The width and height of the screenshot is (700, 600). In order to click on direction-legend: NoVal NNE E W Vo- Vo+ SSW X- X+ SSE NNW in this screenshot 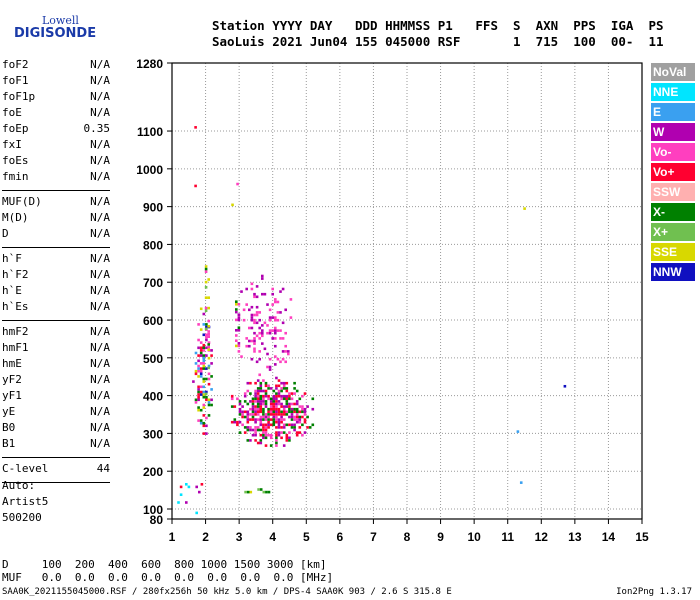, I will do `click(673, 173)`.